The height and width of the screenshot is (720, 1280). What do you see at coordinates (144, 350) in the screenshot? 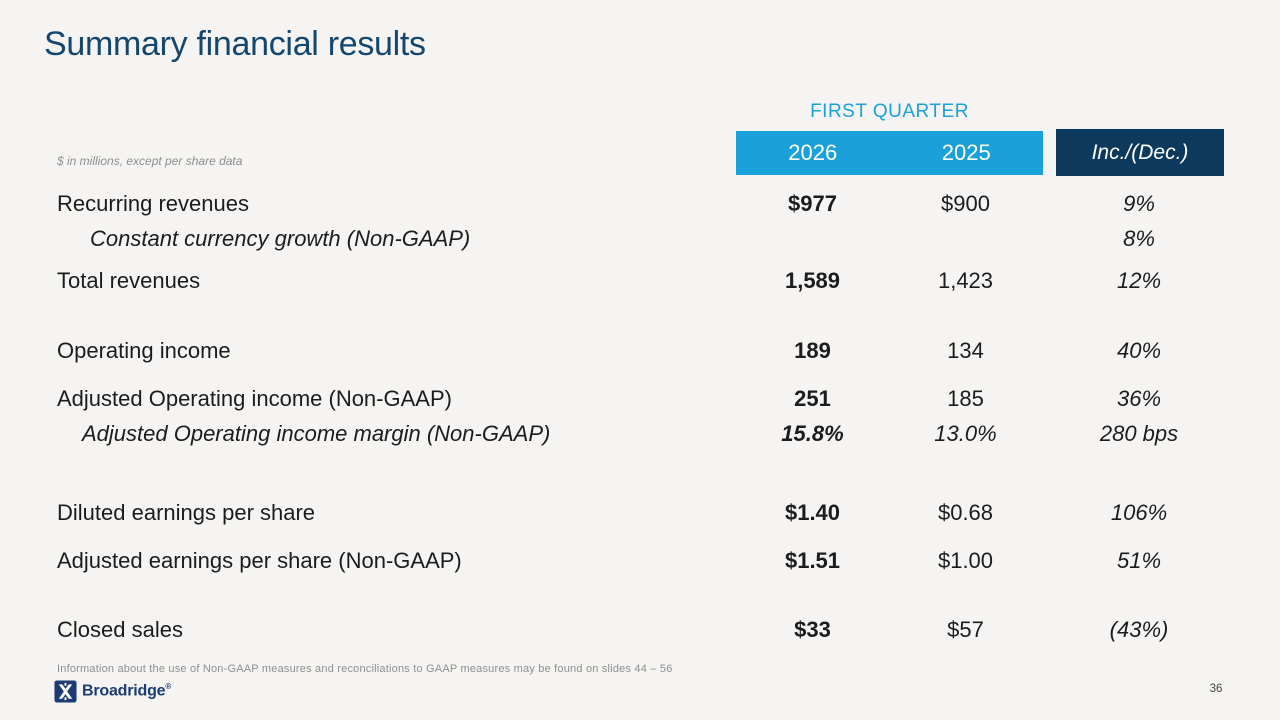
I see `row-label: Operating income` at bounding box center [144, 350].